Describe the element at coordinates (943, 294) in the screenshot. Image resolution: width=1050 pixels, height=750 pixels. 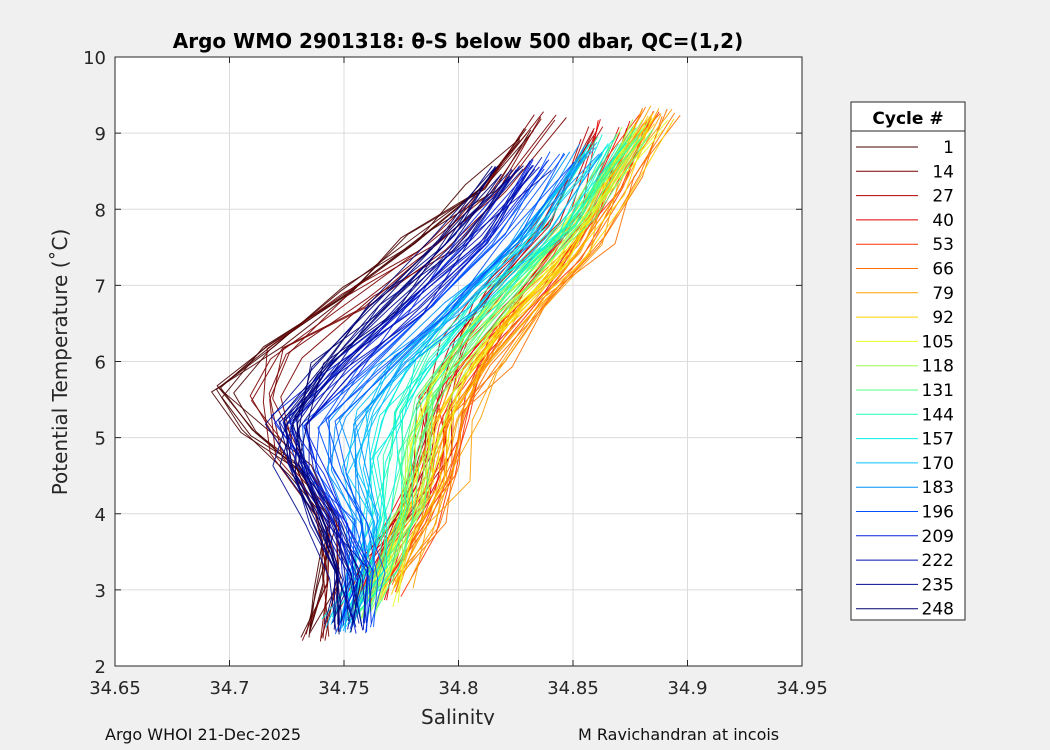
I see `legend-label: 79` at that location.